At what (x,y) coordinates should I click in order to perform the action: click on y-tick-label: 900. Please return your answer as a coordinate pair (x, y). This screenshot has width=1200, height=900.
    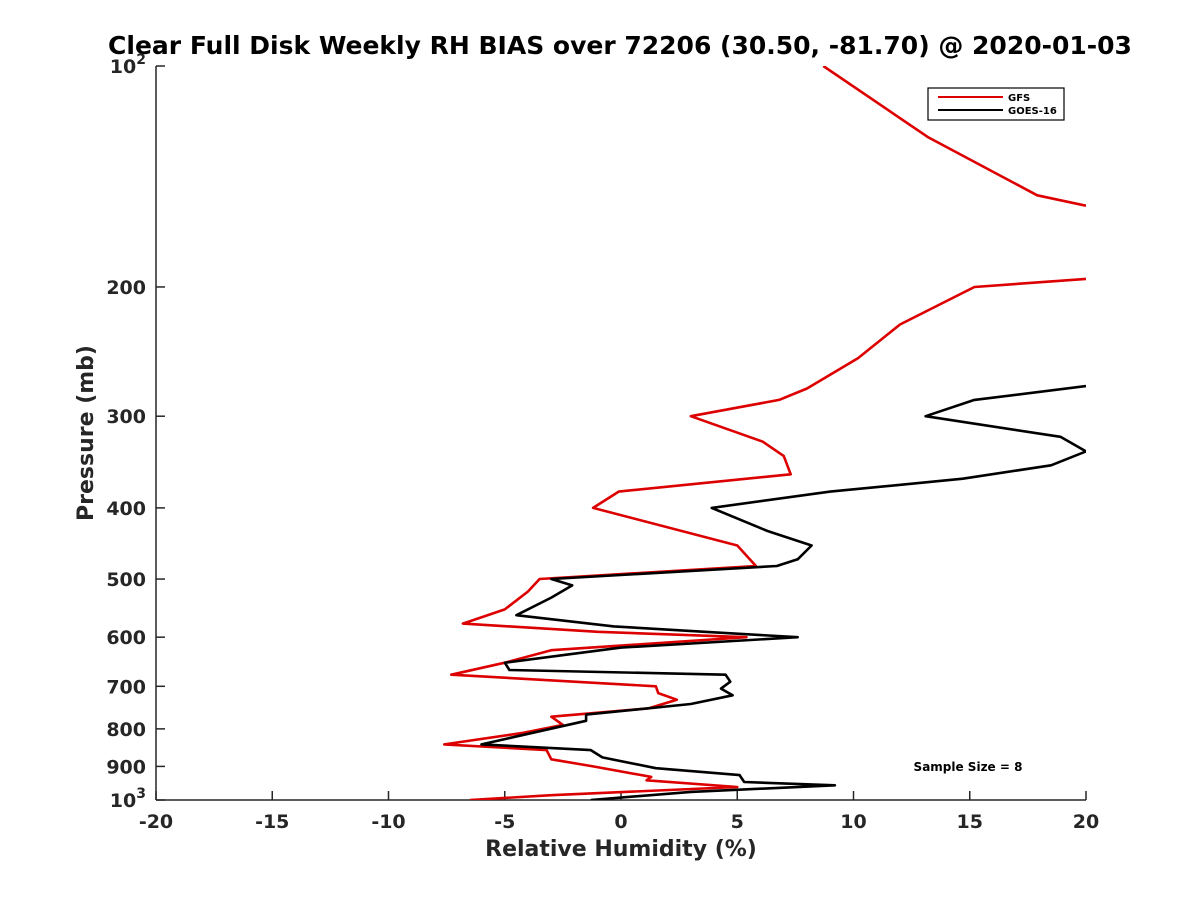
    Looking at the image, I should click on (126, 767).